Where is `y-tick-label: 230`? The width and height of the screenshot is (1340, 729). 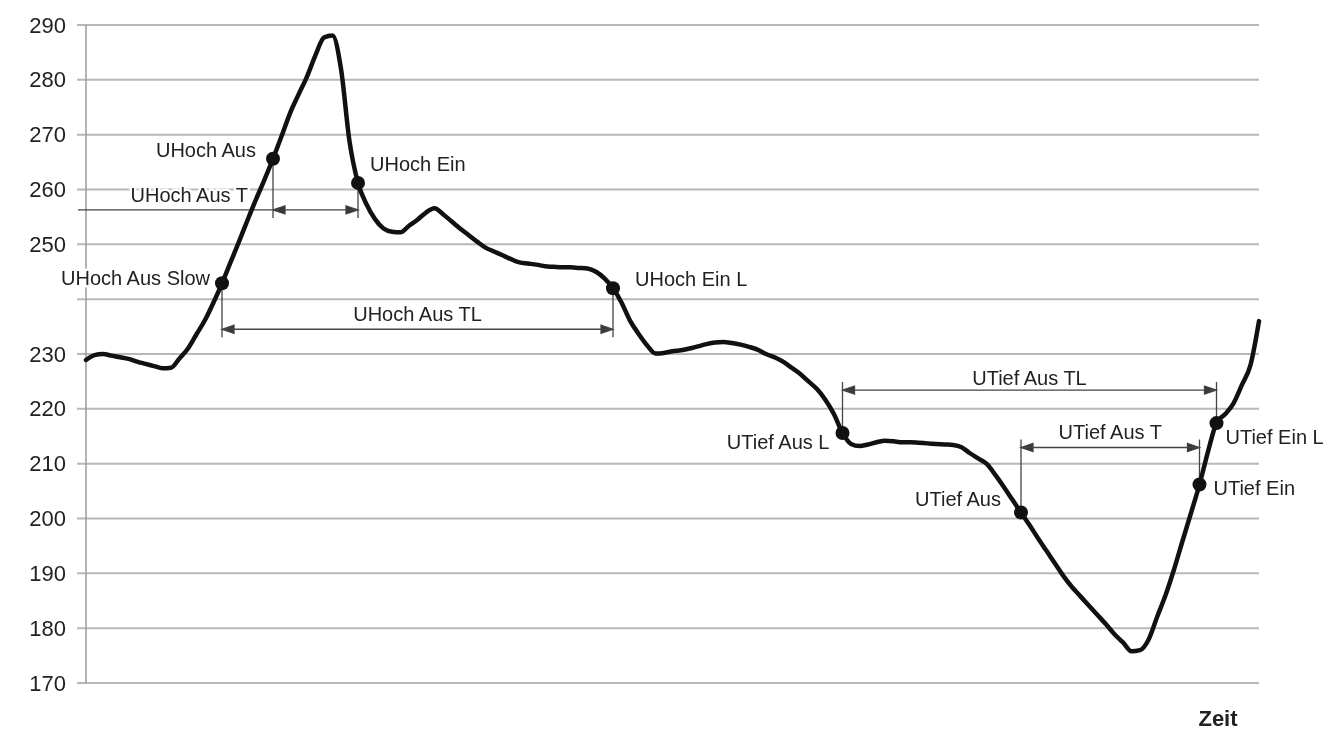 y-tick-label: 230 is located at coordinates (47, 354).